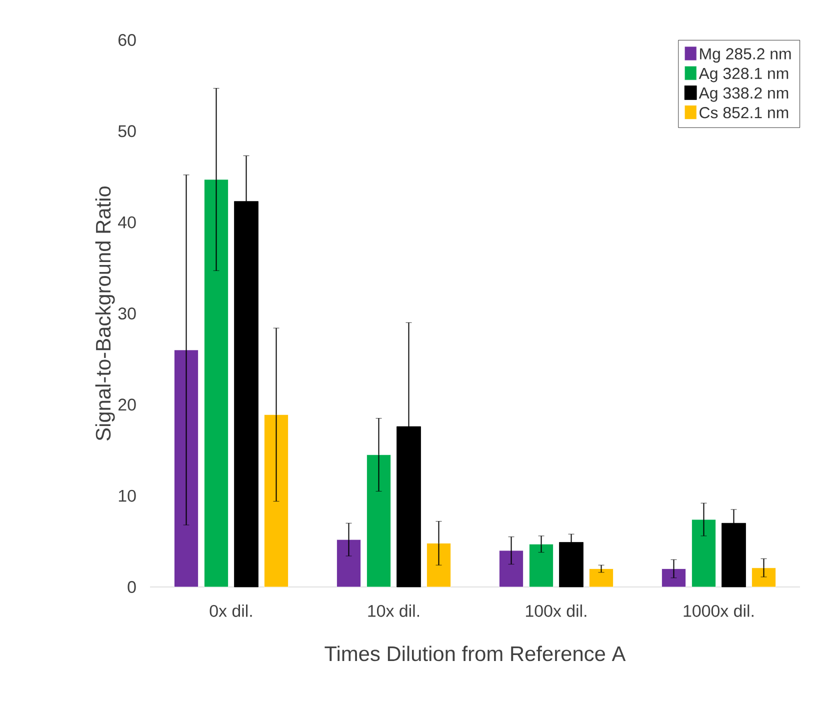  Describe the element at coordinates (127, 313) in the screenshot. I see `y-tick-label: 30` at that location.